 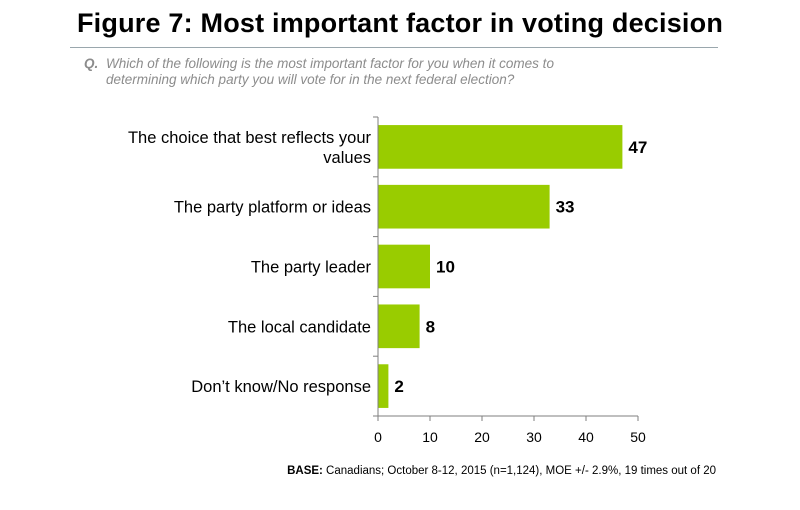 What do you see at coordinates (311, 268) in the screenshot?
I see `category-label: The party leader` at bounding box center [311, 268].